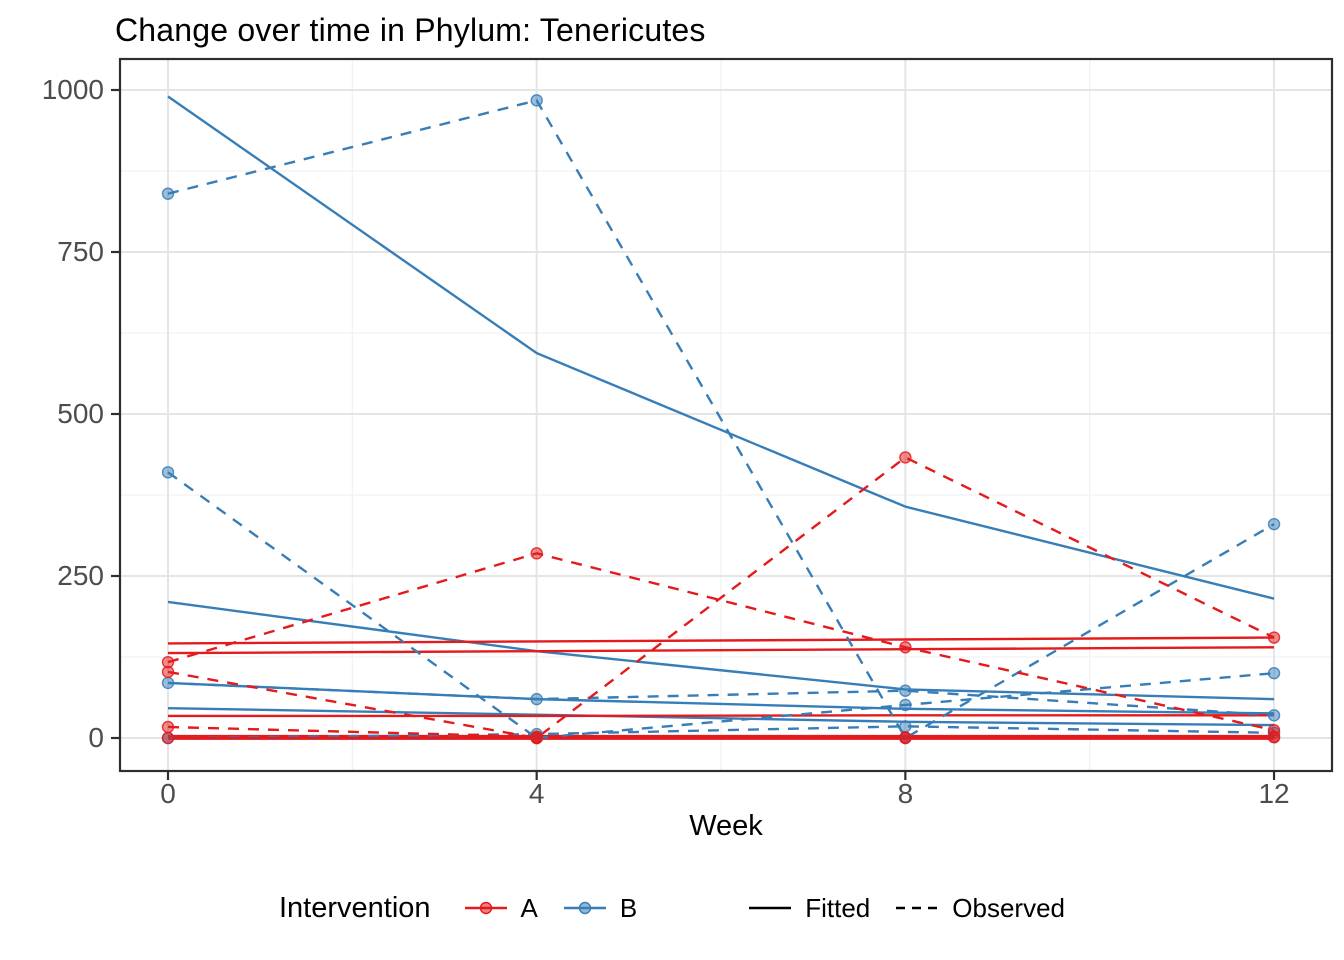 This screenshot has width=1344, height=960. Describe the element at coordinates (529, 907) in the screenshot. I see `legend-item-group-A-label: A` at that location.